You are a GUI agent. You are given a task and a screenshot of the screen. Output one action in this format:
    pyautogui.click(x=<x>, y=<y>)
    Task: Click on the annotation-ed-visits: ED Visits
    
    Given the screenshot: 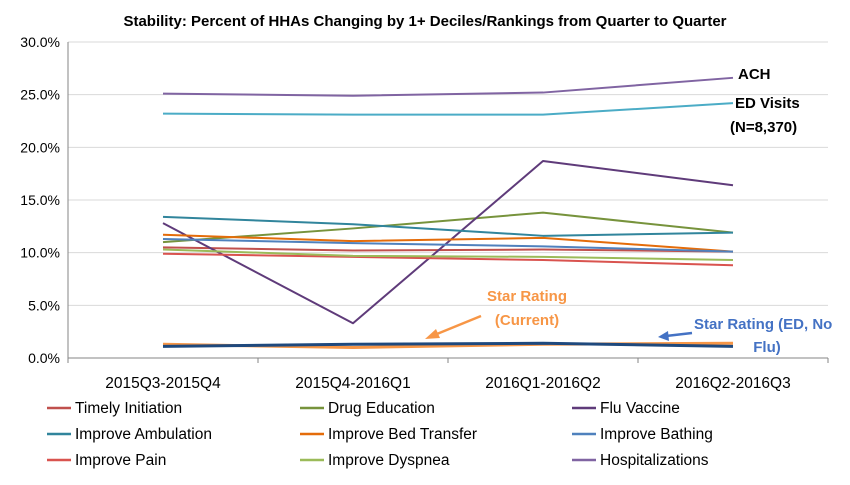 What is the action you would take?
    pyautogui.click(x=767, y=103)
    